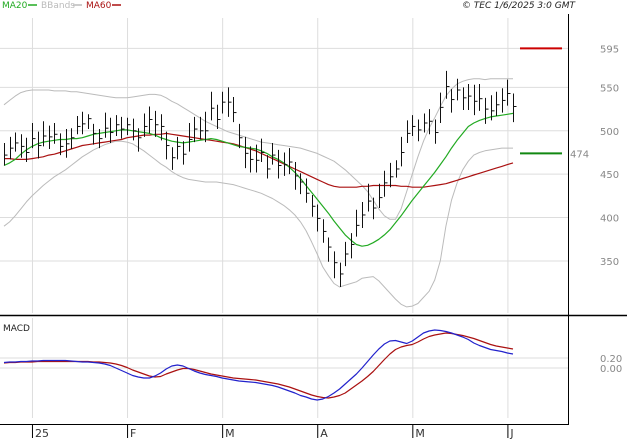  What do you see at coordinates (16, 329) in the screenshot?
I see `macd-title: MACD` at bounding box center [16, 329].